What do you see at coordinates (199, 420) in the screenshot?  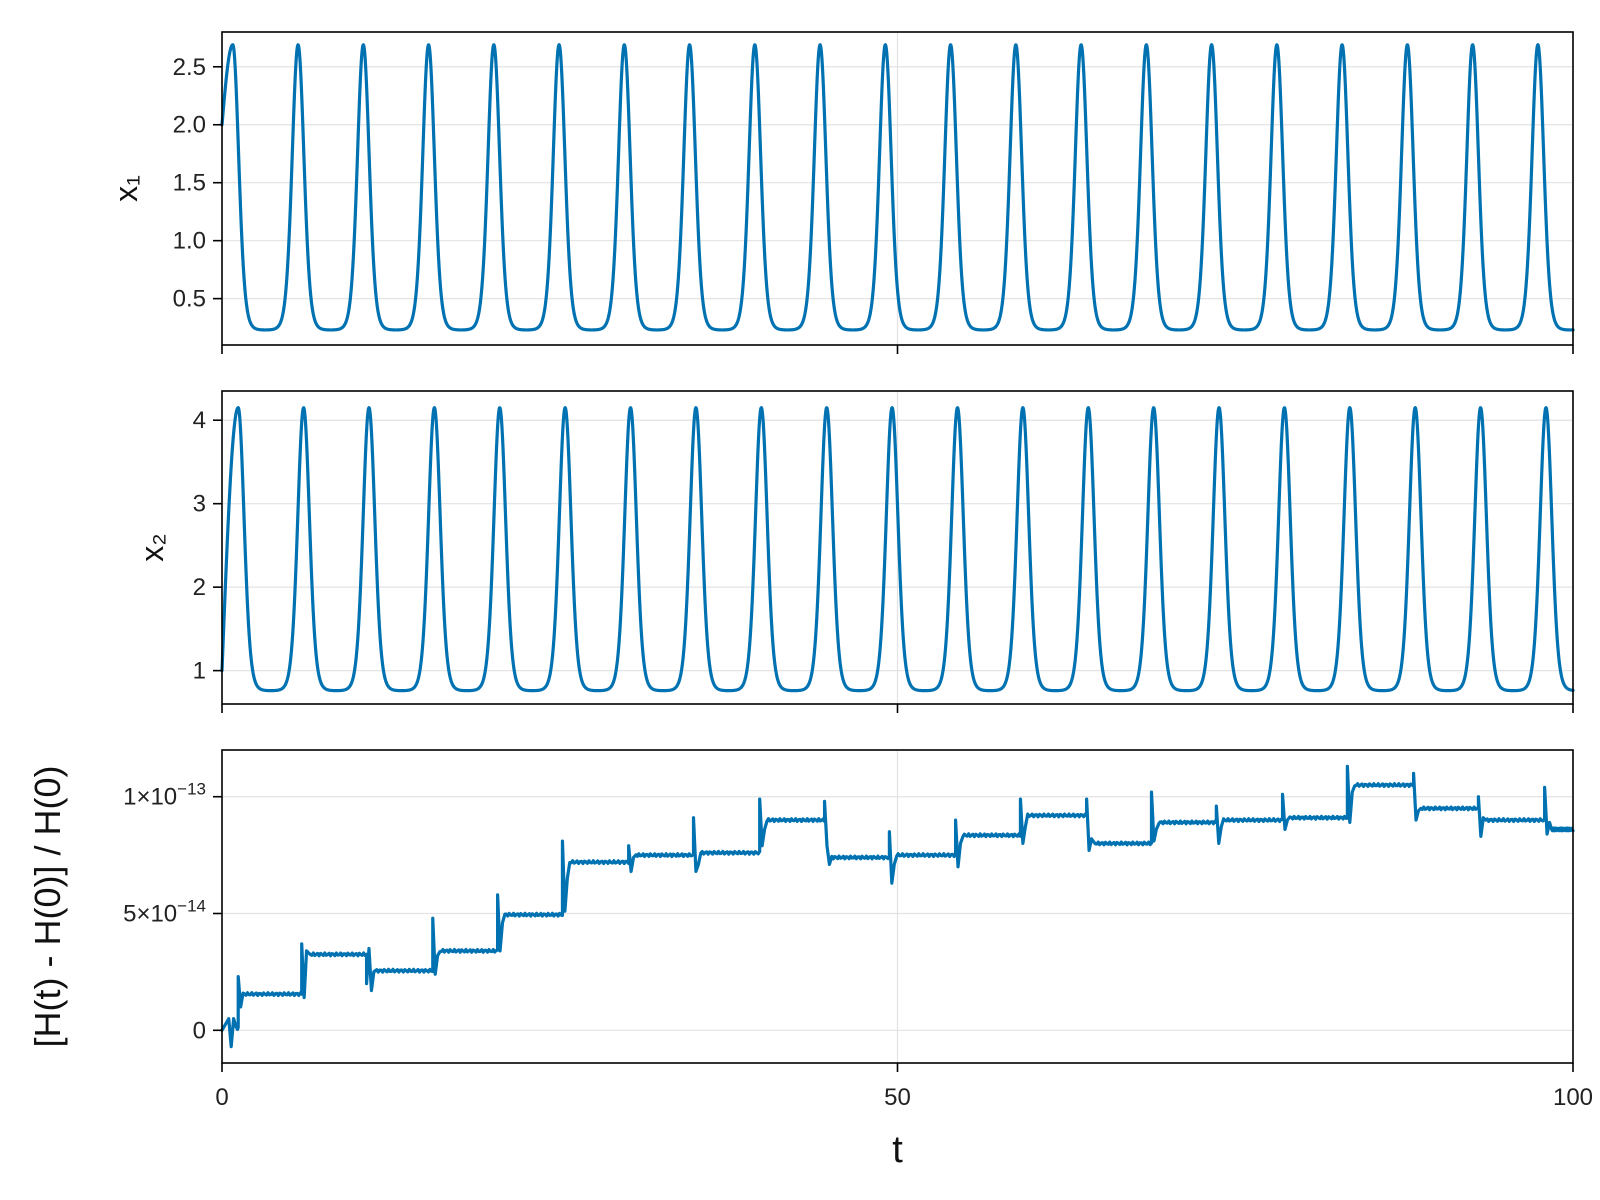 I see `y-tick-label: 4` at bounding box center [199, 420].